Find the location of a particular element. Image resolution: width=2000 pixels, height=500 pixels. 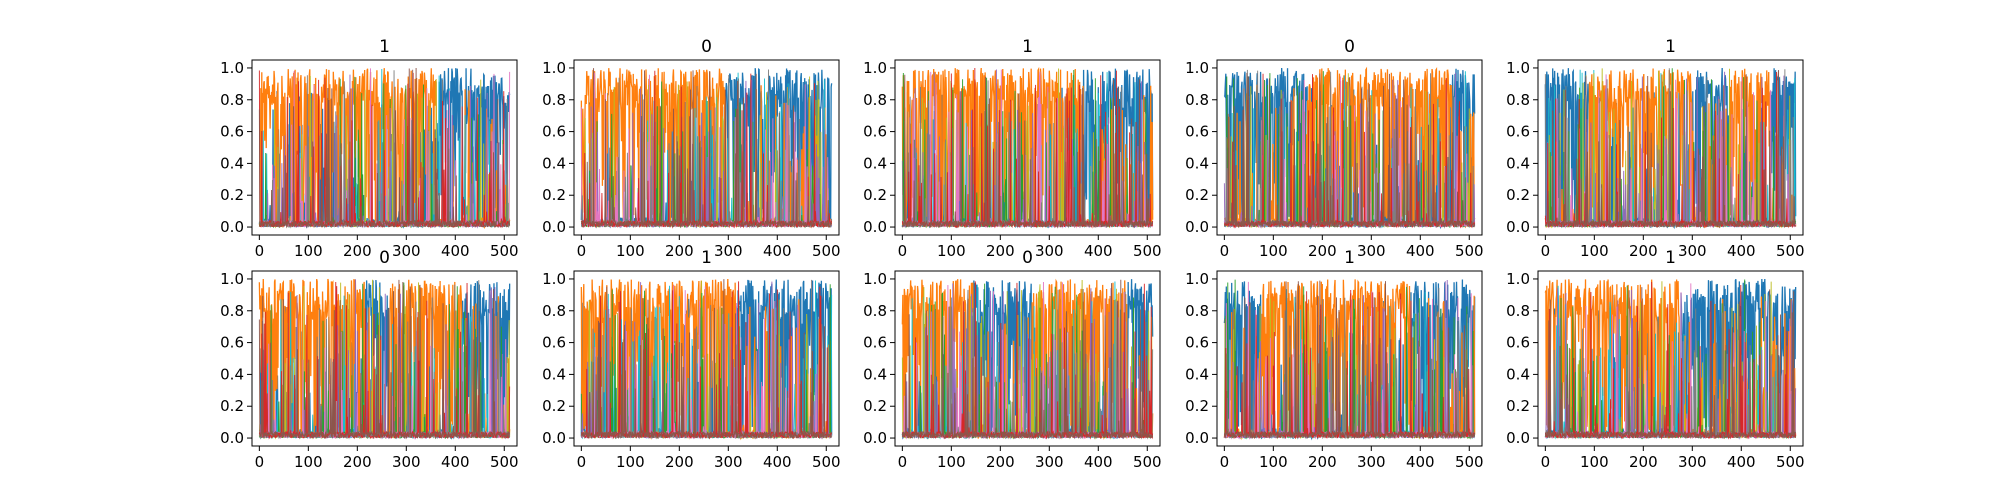

series-line-orange is located at coordinates (706, 148).